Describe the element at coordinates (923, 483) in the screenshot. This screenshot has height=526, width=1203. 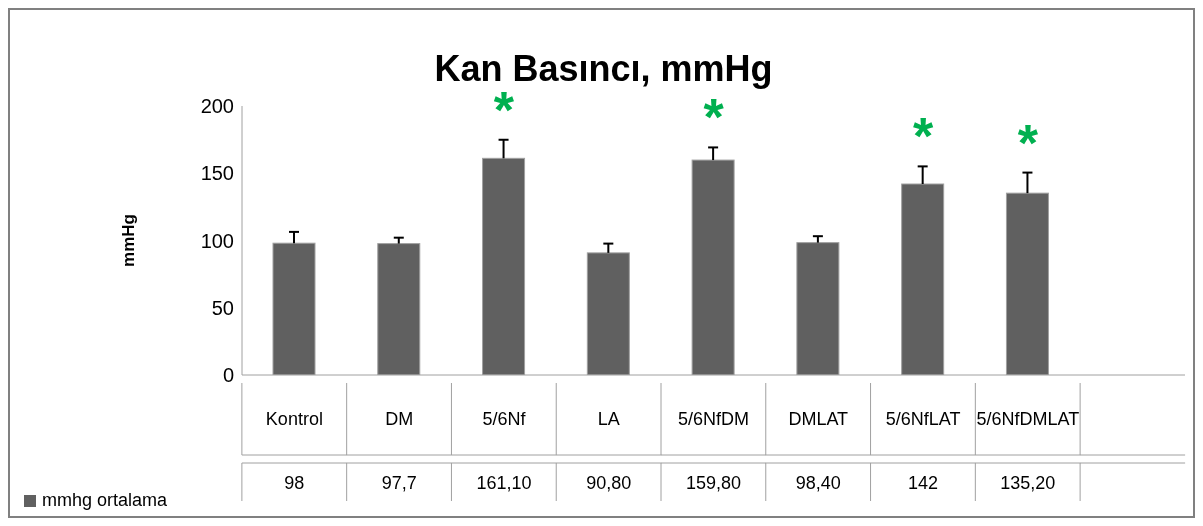
I see `data-label: 142` at that location.